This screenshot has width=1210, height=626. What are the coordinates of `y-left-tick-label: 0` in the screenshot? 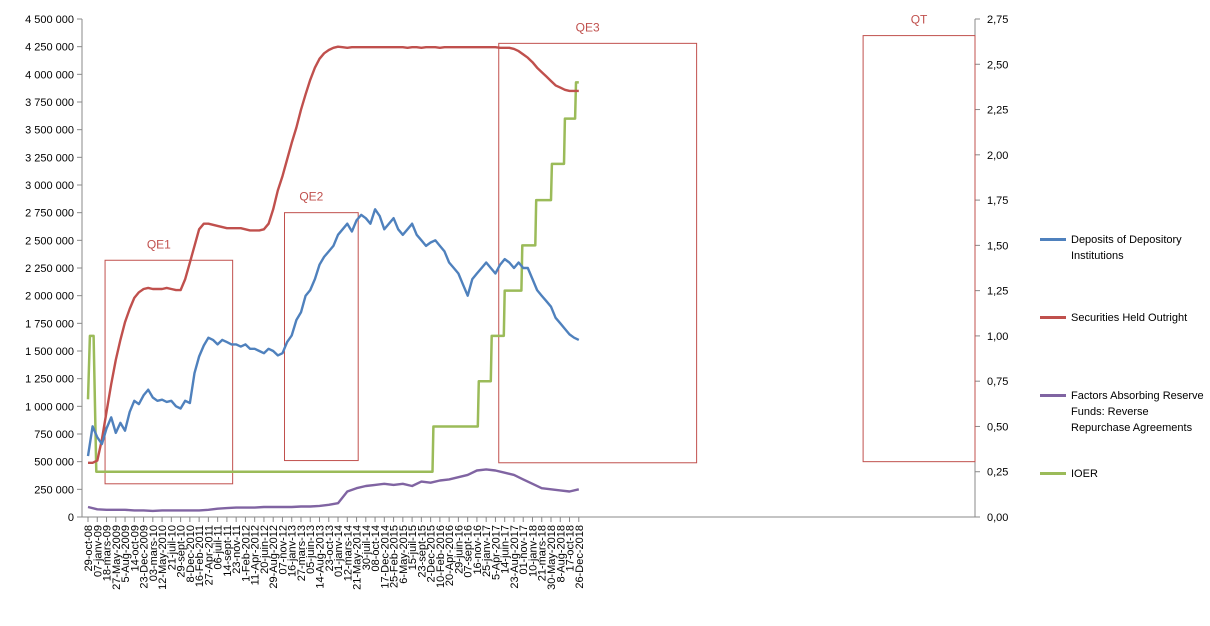 It's located at (71, 518).